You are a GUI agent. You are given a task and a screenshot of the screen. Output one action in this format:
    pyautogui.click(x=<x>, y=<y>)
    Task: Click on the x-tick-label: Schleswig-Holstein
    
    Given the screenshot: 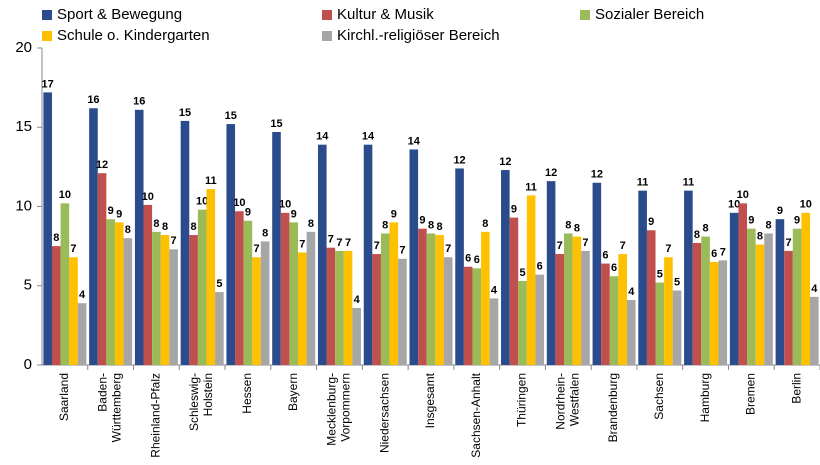 What is the action you would take?
    pyautogui.click(x=201, y=402)
    